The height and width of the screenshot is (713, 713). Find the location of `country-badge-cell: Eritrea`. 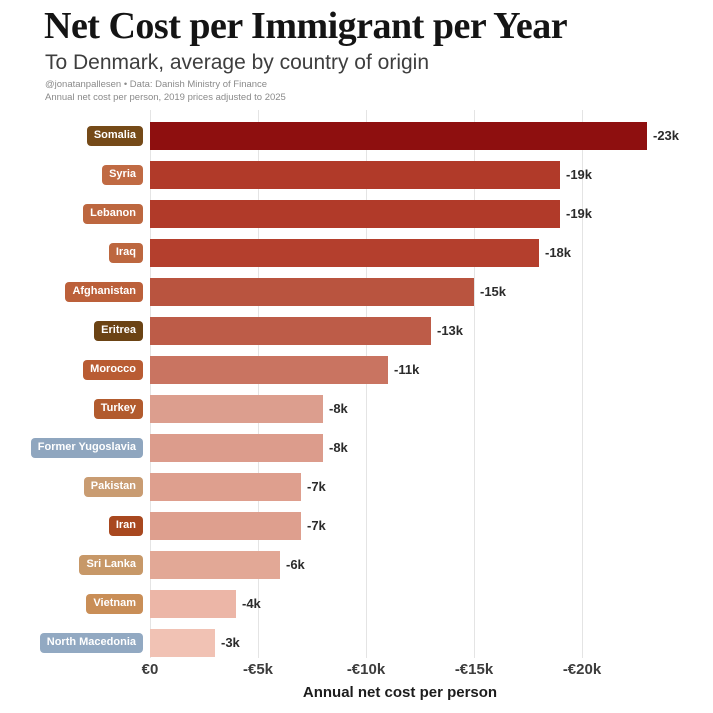

country-badge-cell: Eritrea is located at coordinates (71, 330).